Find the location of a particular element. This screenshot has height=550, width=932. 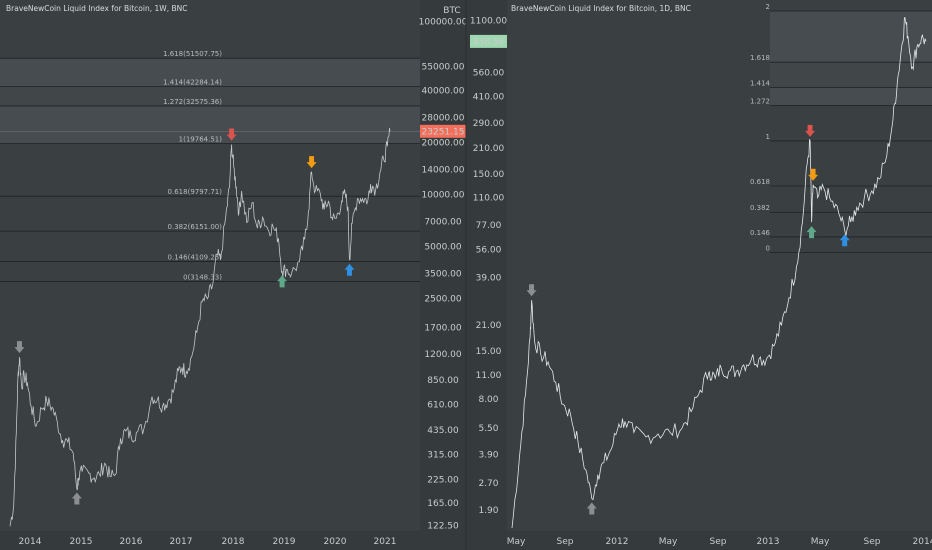

x-tick-label: 2012 is located at coordinates (617, 542).